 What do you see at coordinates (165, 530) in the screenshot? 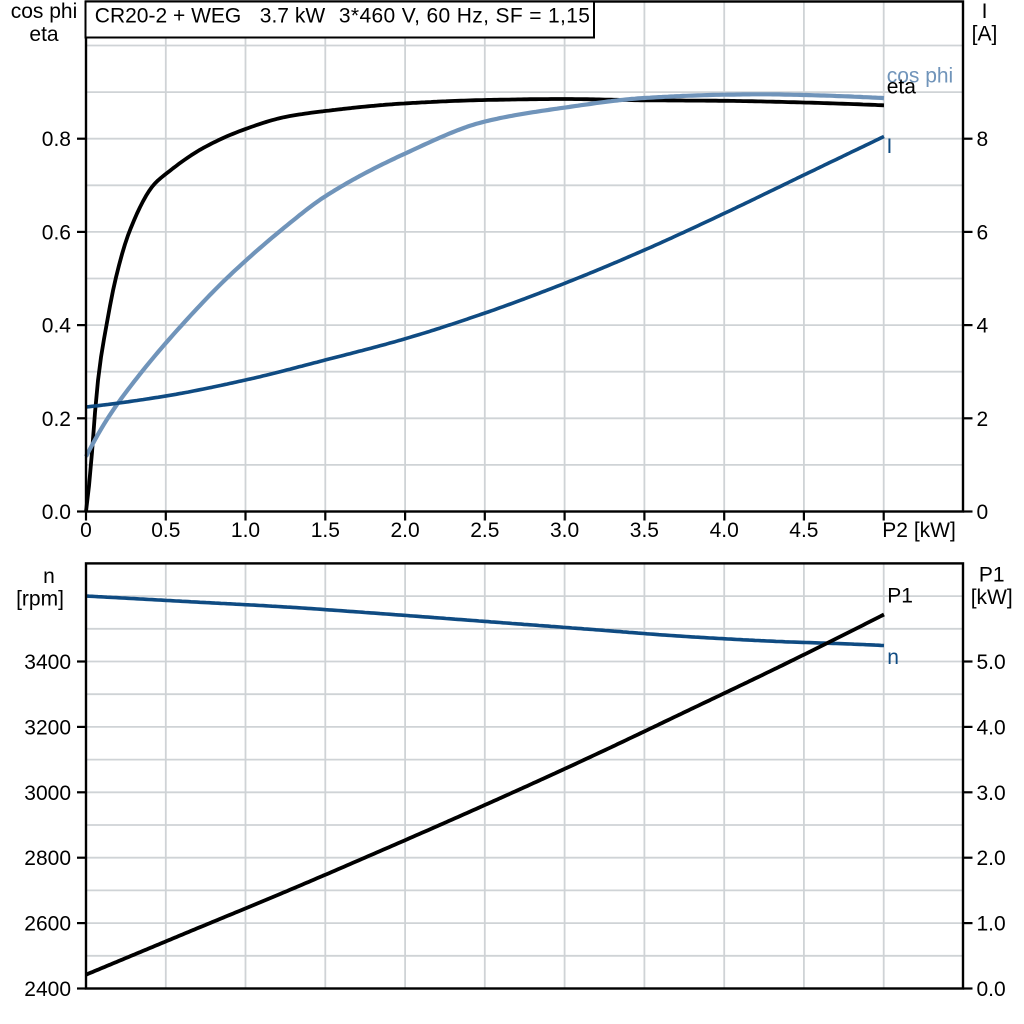
I see `svg-text: 0.5` at bounding box center [165, 530].